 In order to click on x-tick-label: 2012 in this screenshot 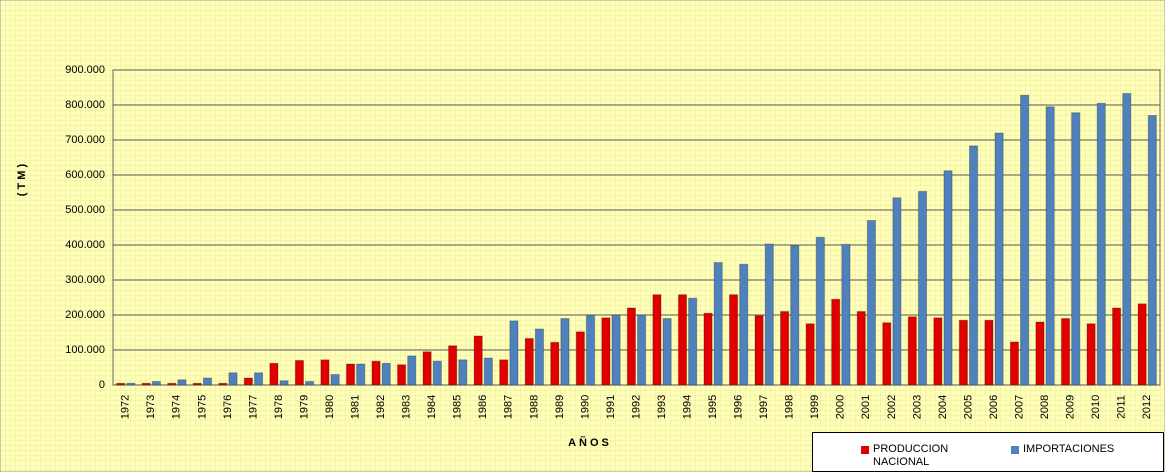, I will do `click(1147, 407)`.